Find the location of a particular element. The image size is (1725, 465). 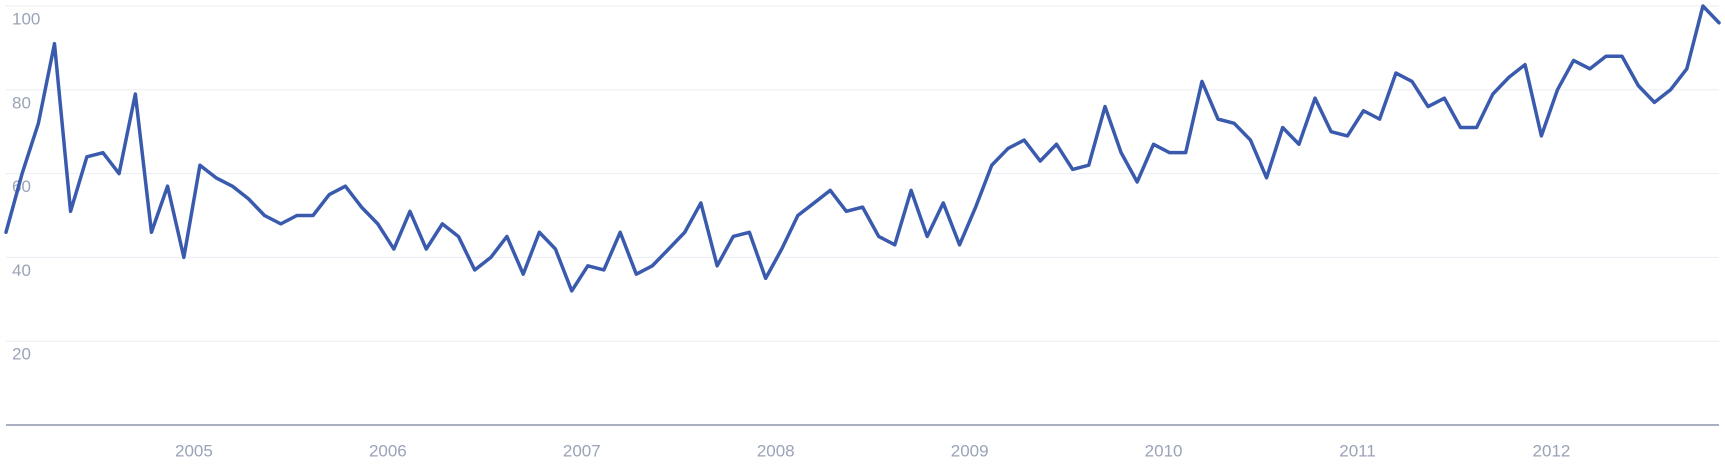

y-tick-label: 100 is located at coordinates (26, 18).